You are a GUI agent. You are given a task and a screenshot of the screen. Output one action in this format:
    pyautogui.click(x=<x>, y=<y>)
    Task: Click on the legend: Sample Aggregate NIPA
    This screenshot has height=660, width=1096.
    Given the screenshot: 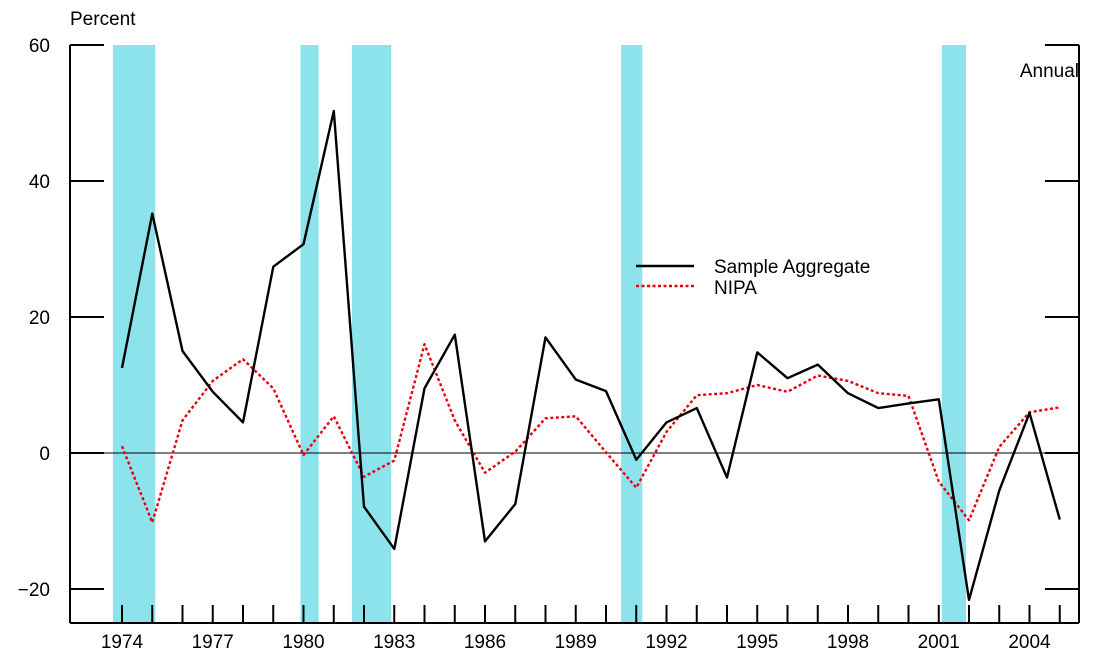 What is the action you would take?
    pyautogui.click(x=753, y=278)
    